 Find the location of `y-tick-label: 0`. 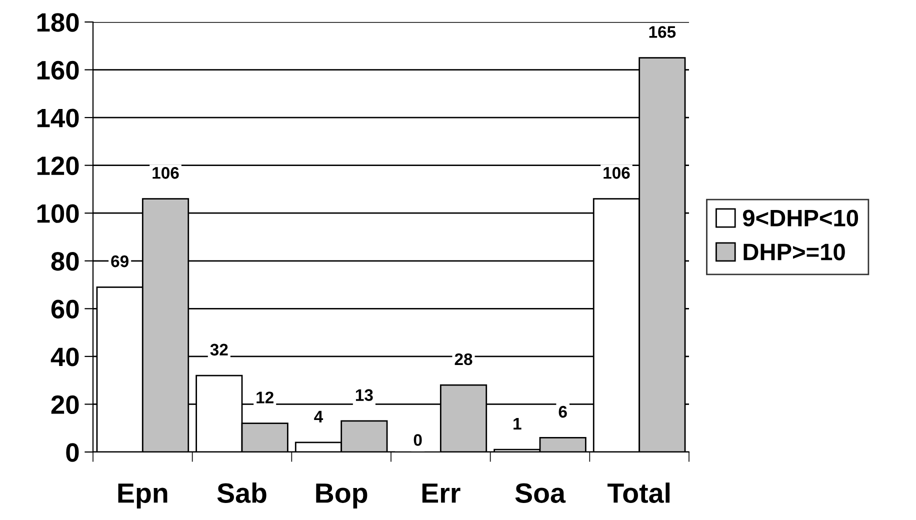

y-tick-label: 0 is located at coordinates (72, 452).